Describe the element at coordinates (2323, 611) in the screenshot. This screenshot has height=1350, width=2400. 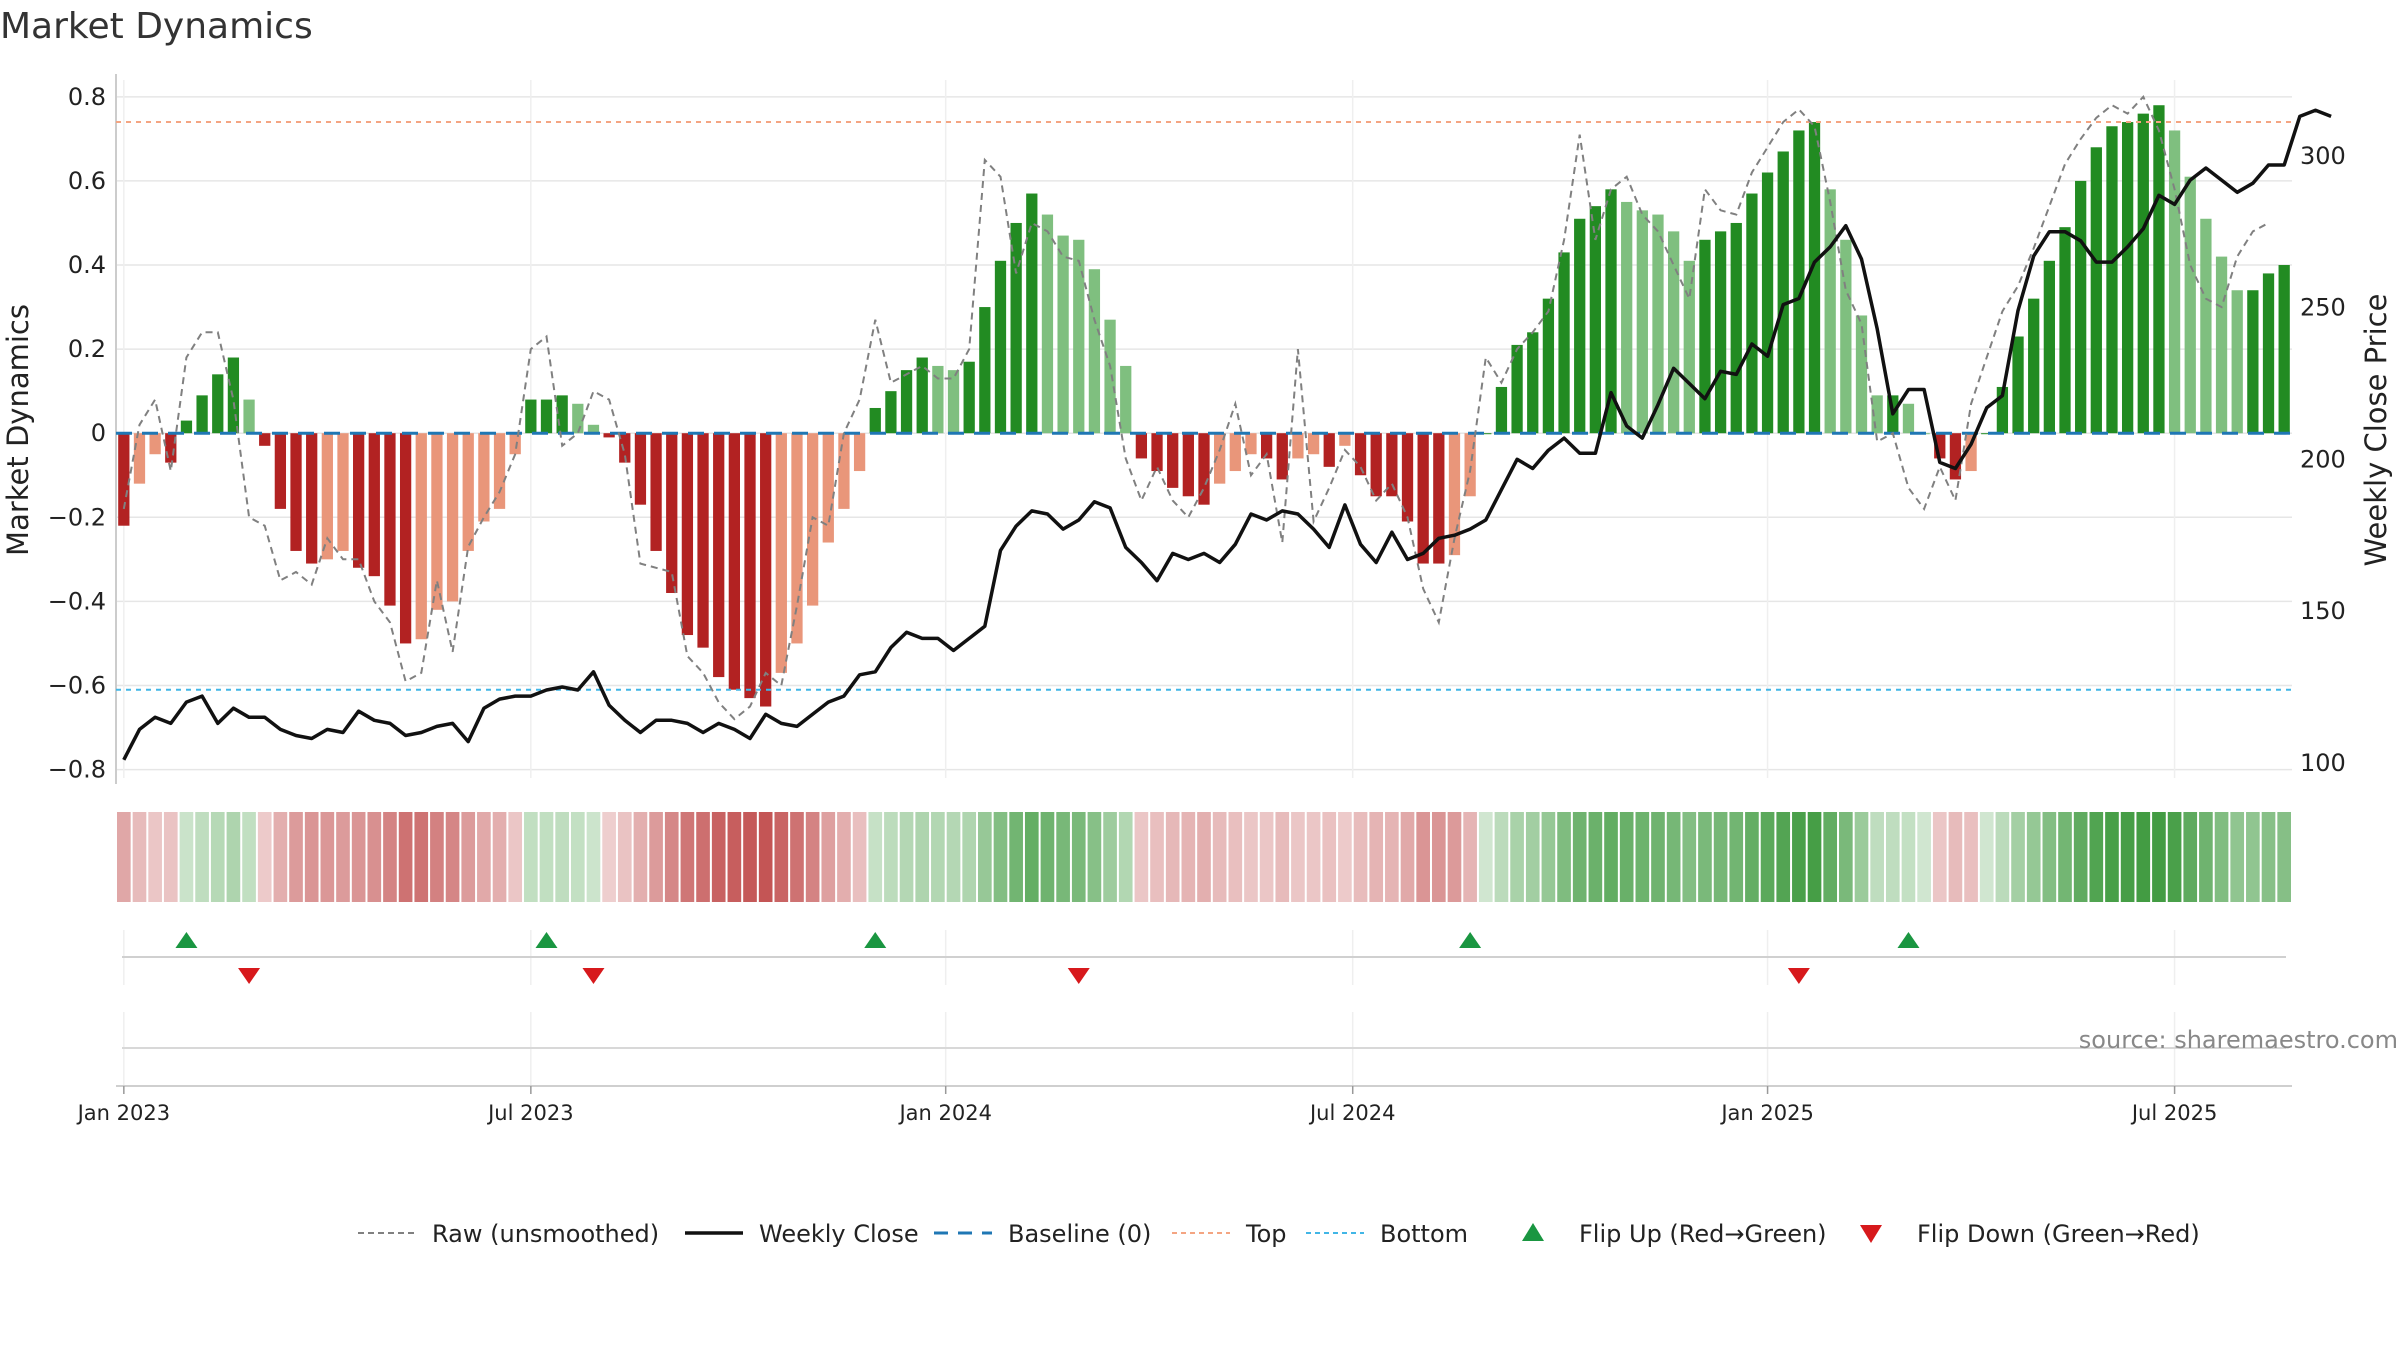
I see `y2-tick-label: 150` at that location.